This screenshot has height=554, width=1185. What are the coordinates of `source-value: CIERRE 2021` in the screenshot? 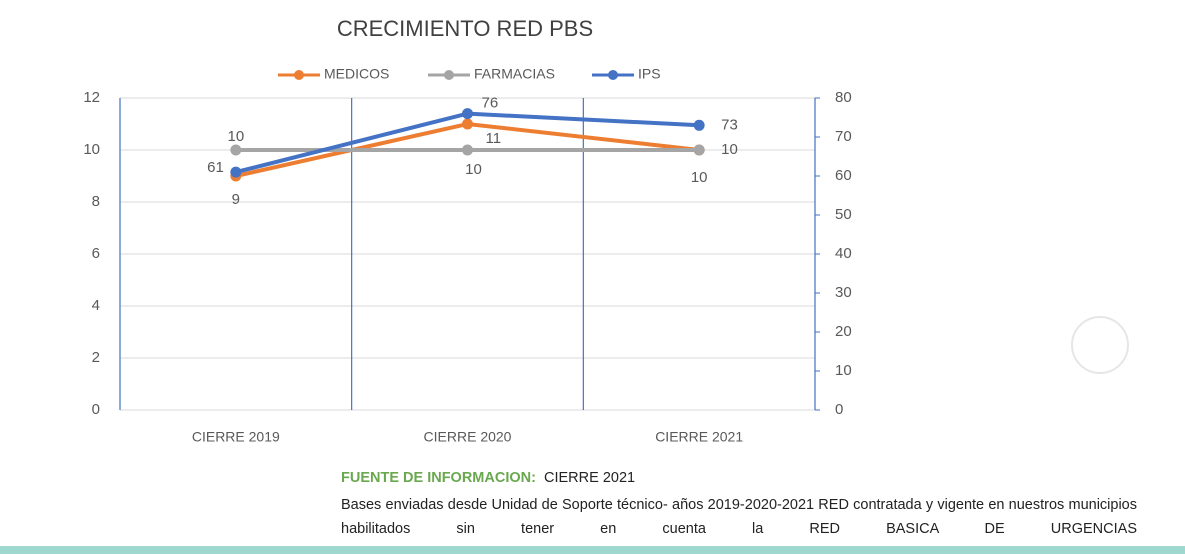 It's located at (590, 478).